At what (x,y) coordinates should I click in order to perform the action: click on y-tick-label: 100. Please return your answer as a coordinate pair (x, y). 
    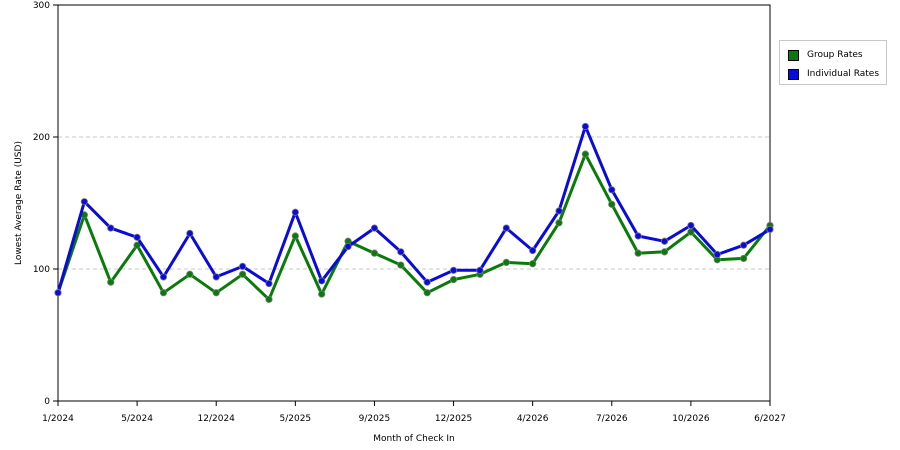
    Looking at the image, I should click on (41, 270).